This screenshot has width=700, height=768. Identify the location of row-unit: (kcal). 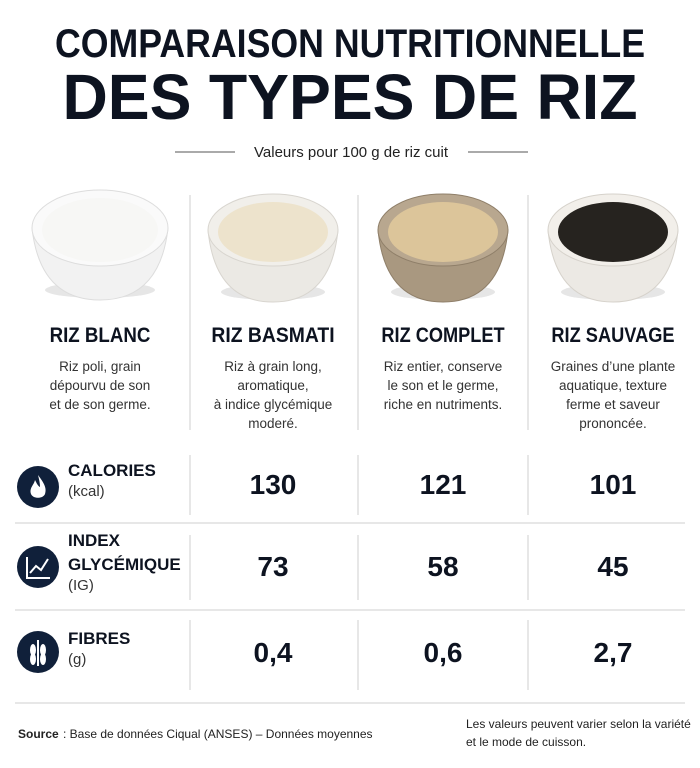
(86, 491).